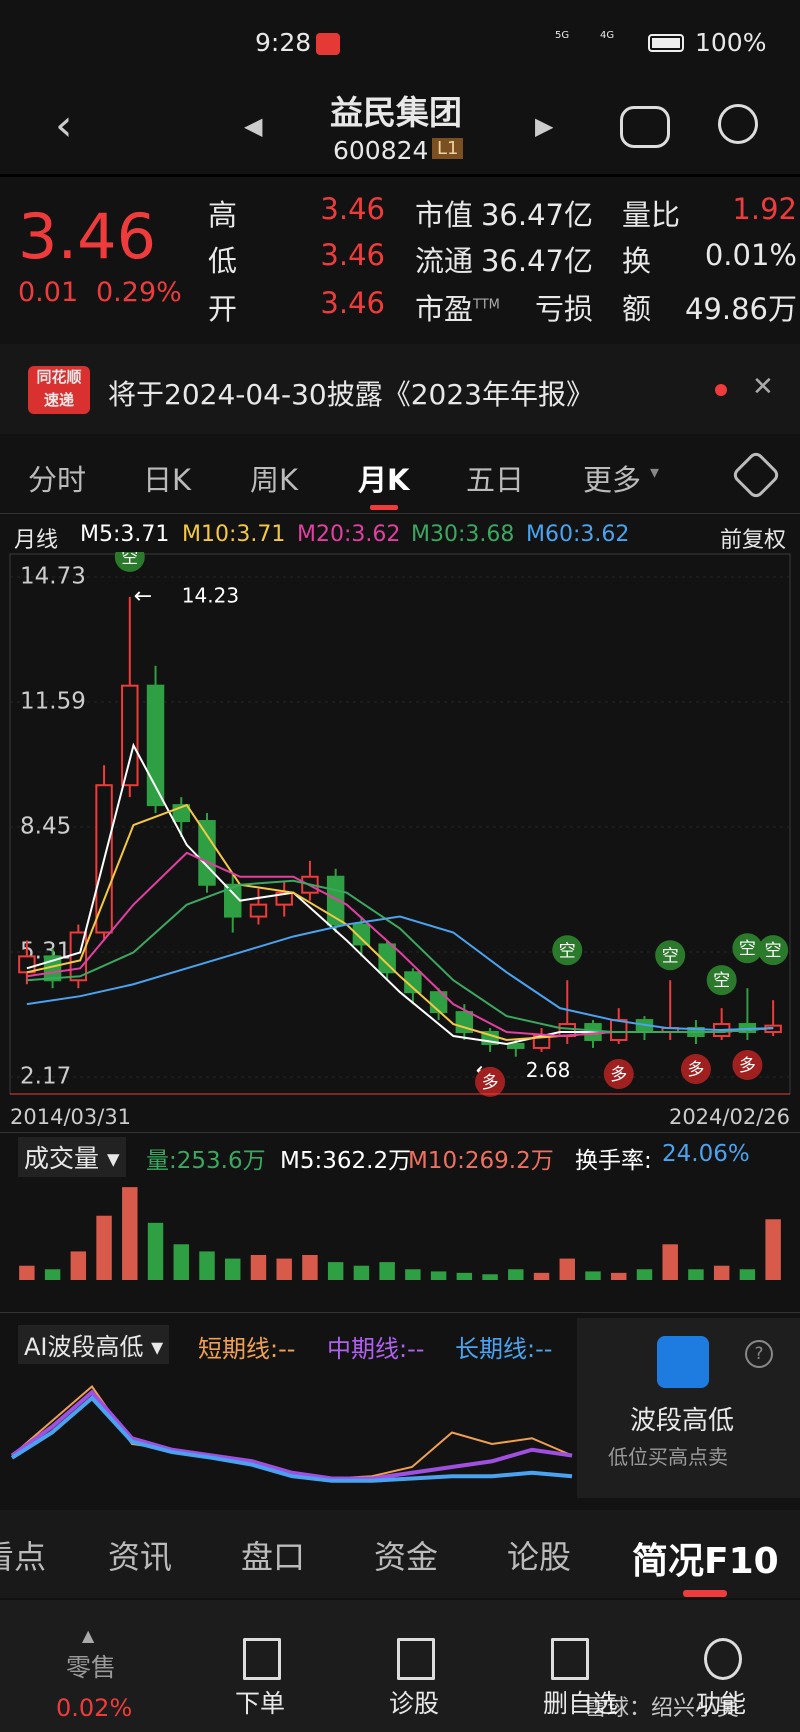  What do you see at coordinates (414, 1703) in the screenshot?
I see `tool-label: 诊股` at bounding box center [414, 1703].